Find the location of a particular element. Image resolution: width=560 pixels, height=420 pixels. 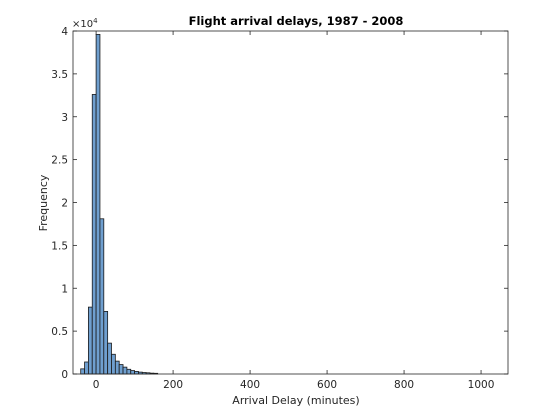

y-tick-label: 0.5 is located at coordinates (59, 332).